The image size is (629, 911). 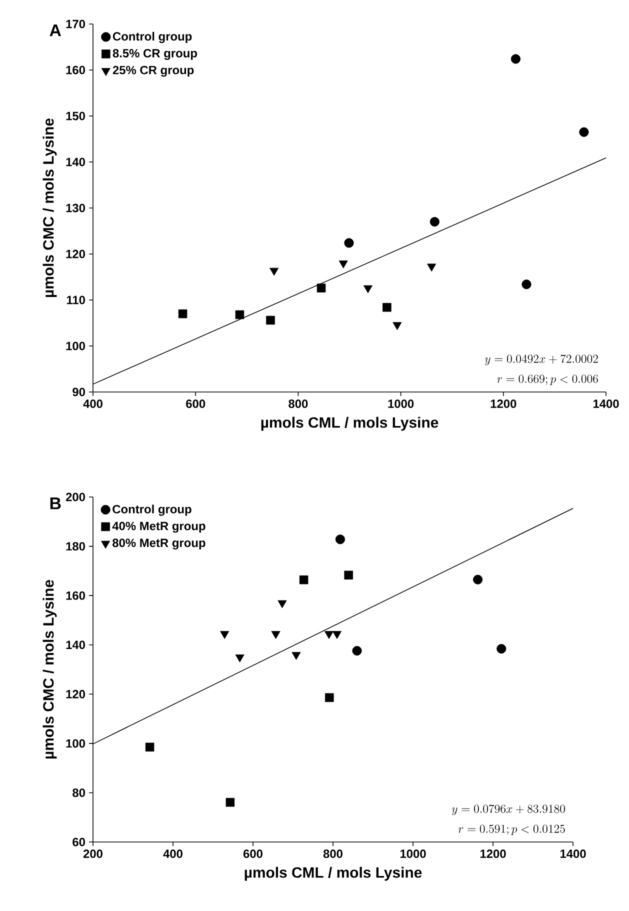 I want to click on x-tick-label: 200, so click(x=92, y=854).